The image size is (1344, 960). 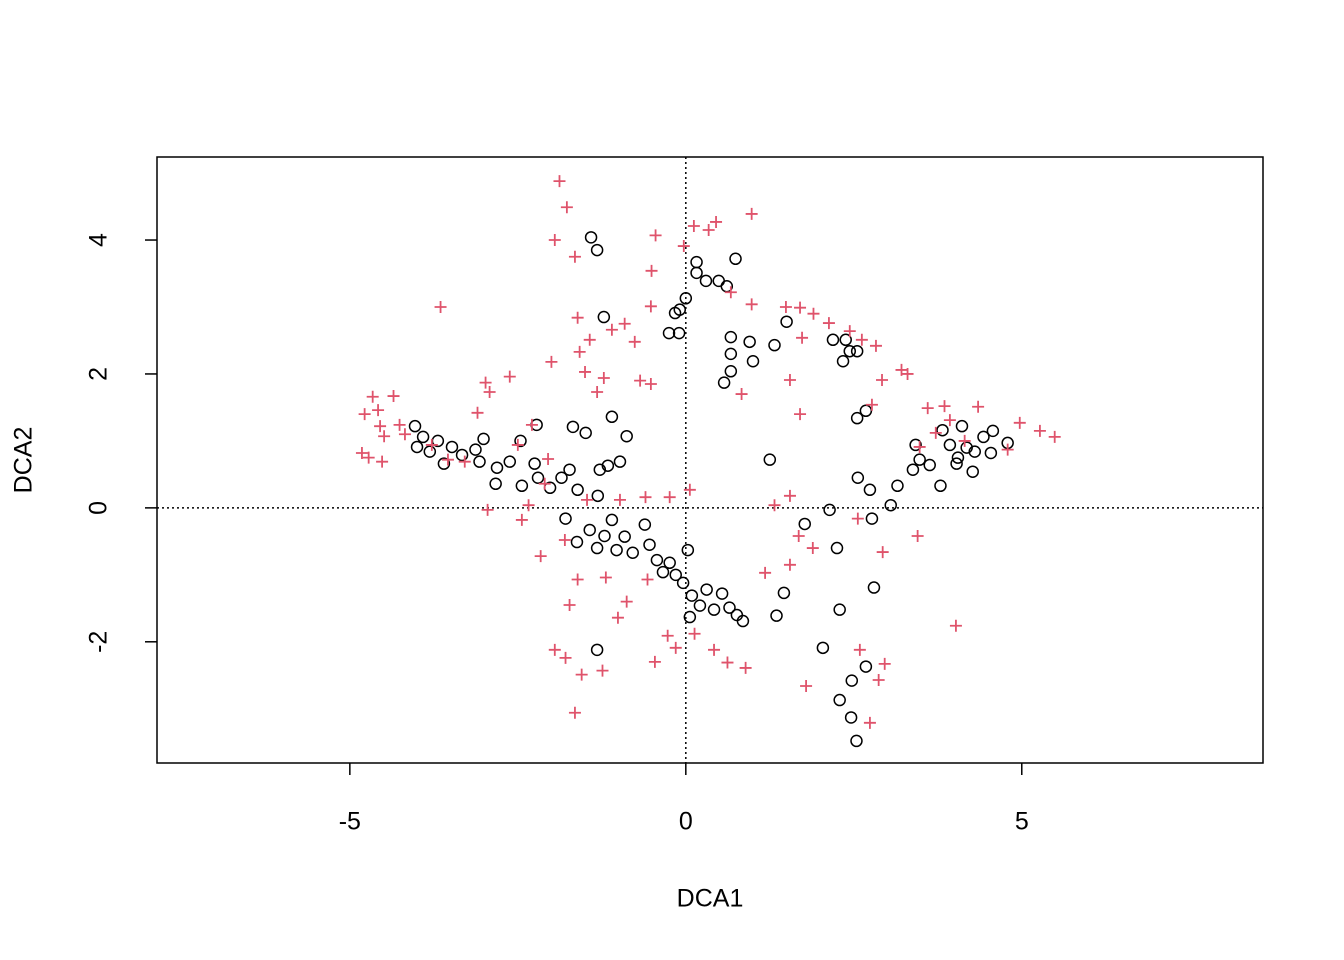 I want to click on y-tick-label: 4, so click(x=99, y=240).